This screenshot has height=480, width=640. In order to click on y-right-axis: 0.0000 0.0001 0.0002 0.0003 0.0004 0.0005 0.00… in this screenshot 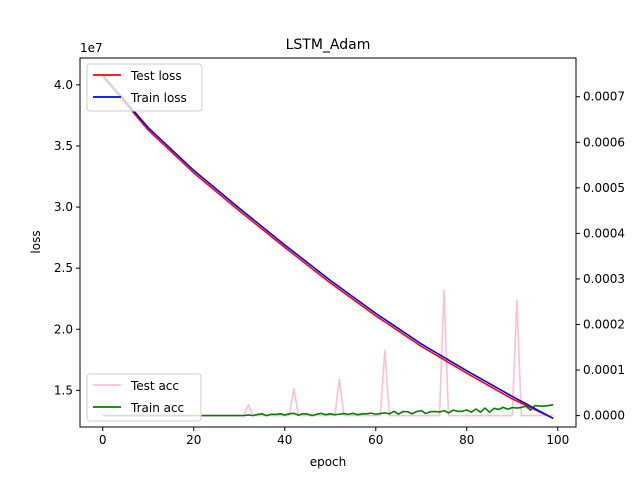, I will do `click(600, 256)`.